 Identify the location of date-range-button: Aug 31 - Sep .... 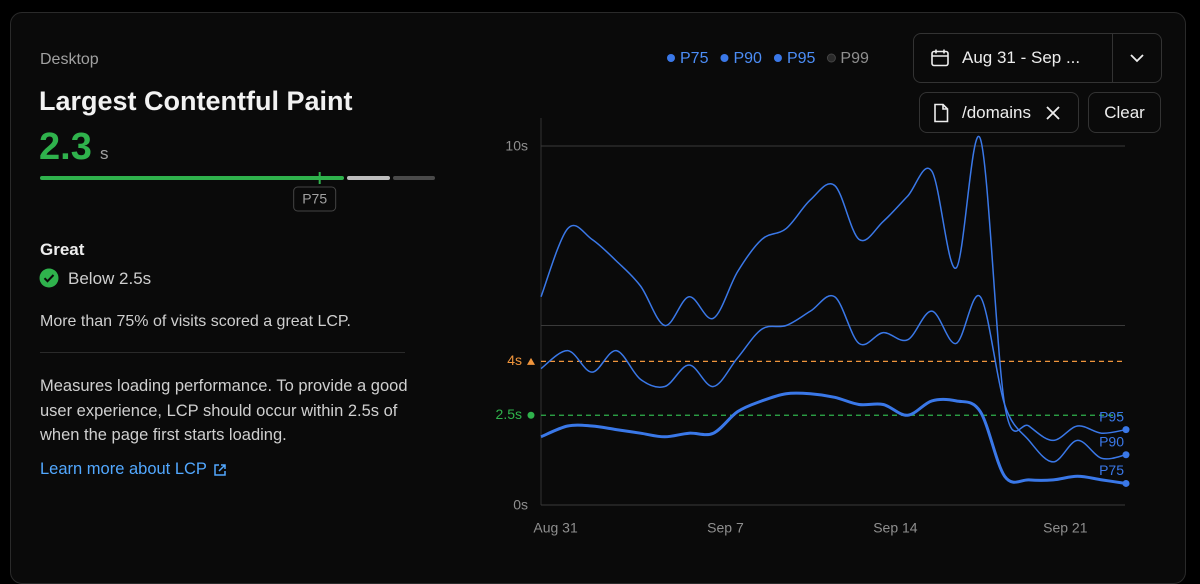
(1013, 58).